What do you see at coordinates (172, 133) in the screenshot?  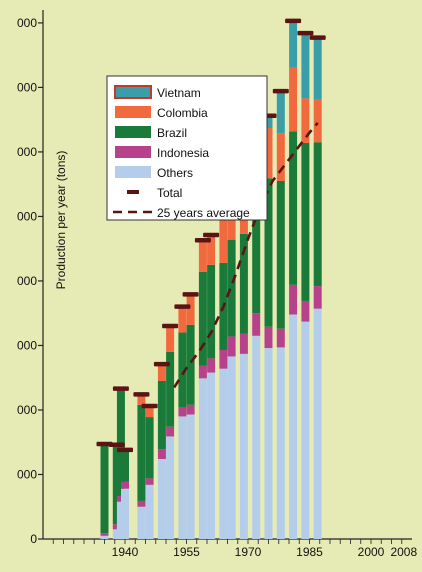 I see `legend-label: Brazil` at bounding box center [172, 133].